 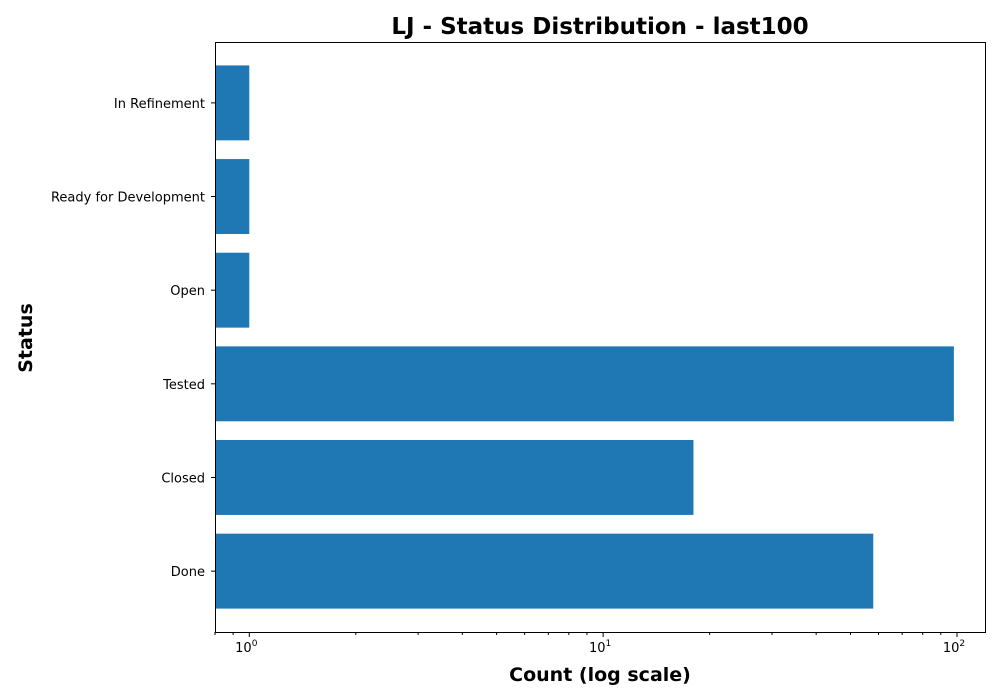 I want to click on y-tick-label: Open, so click(x=187, y=291).